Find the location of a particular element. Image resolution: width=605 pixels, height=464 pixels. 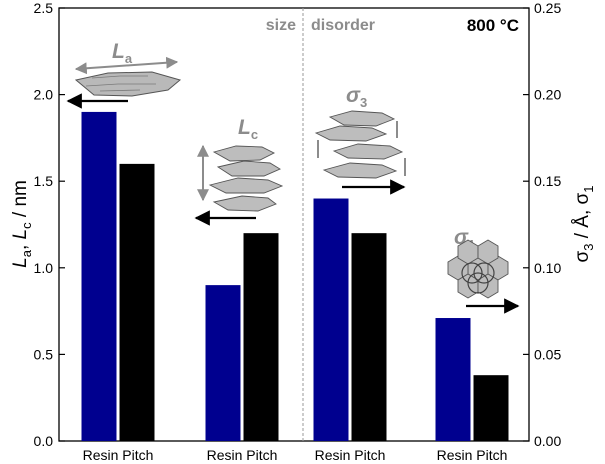

bar-σ1-resin is located at coordinates (453, 379).